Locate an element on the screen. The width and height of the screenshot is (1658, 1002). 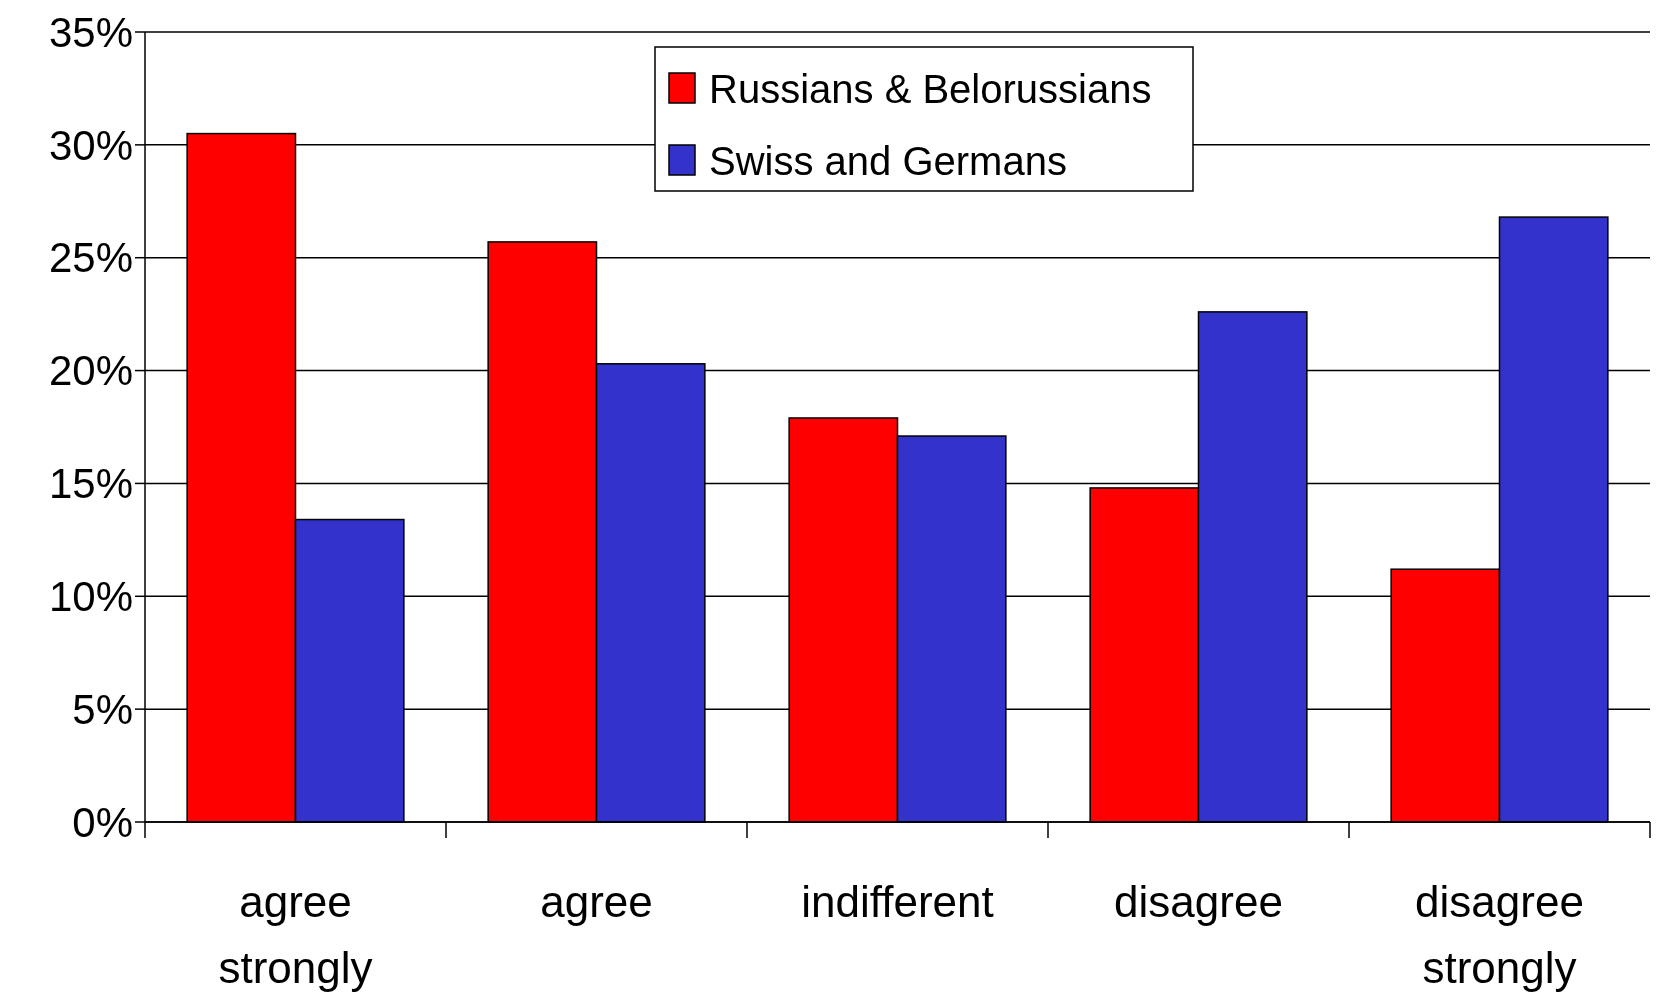
legend-label: Russians & Belorussians is located at coordinates (930, 89).